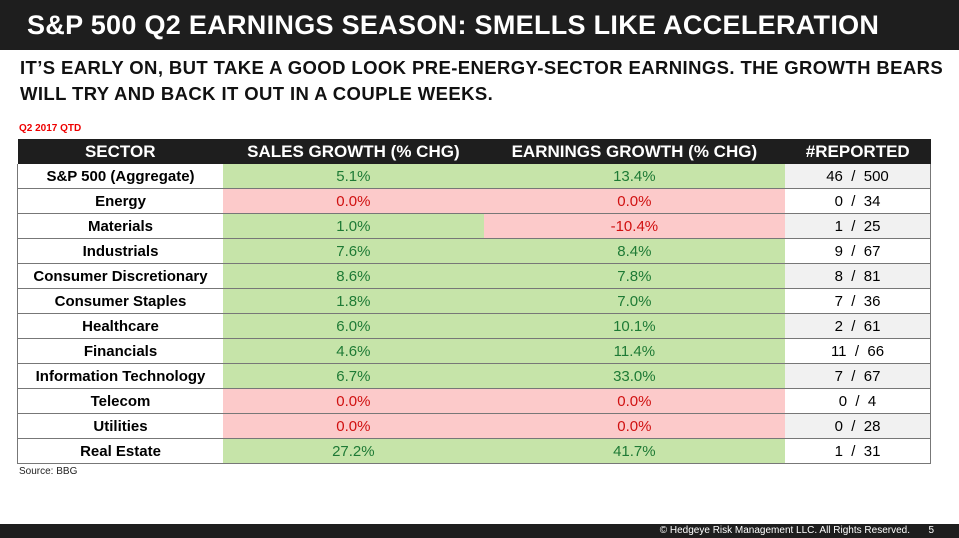  I want to click on source-note: Source: BBG, so click(48, 471).